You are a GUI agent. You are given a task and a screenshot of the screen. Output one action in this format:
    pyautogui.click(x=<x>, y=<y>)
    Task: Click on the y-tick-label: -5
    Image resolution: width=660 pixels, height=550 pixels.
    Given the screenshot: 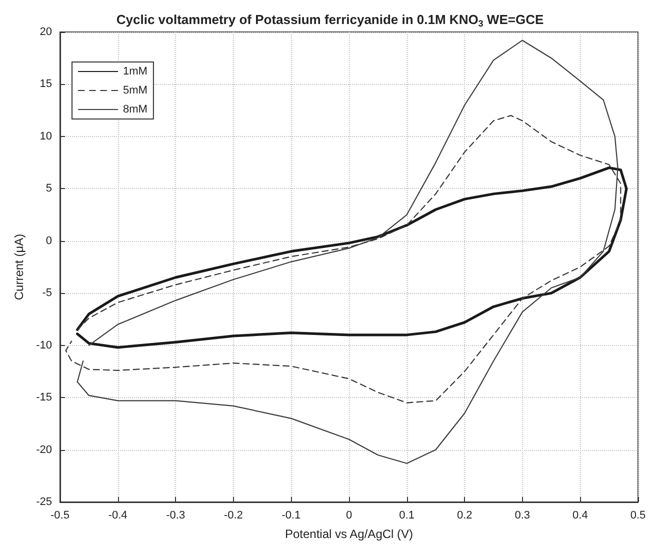 What is the action you would take?
    pyautogui.click(x=47, y=293)
    